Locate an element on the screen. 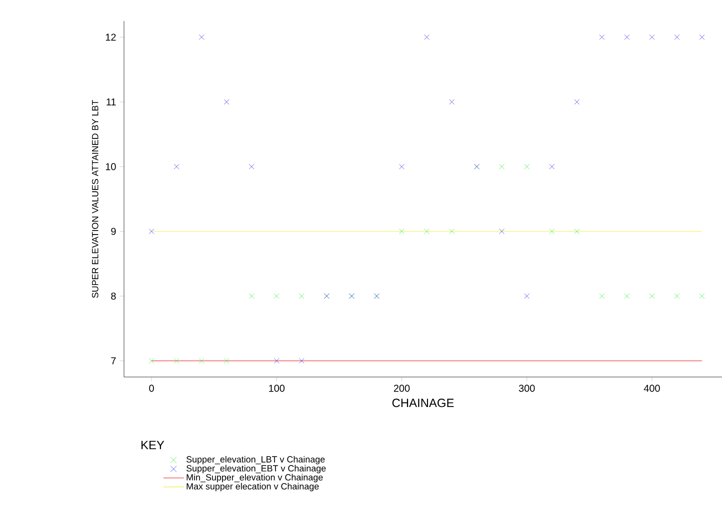  legend-label: Supper_elevation_EBT v Chainage is located at coordinates (256, 469).